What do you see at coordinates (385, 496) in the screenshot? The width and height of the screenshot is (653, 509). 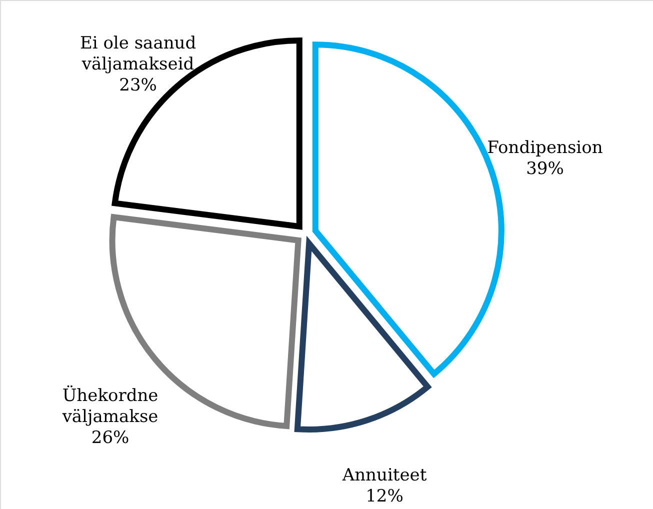 I see `data-label: 12%` at bounding box center [385, 496].